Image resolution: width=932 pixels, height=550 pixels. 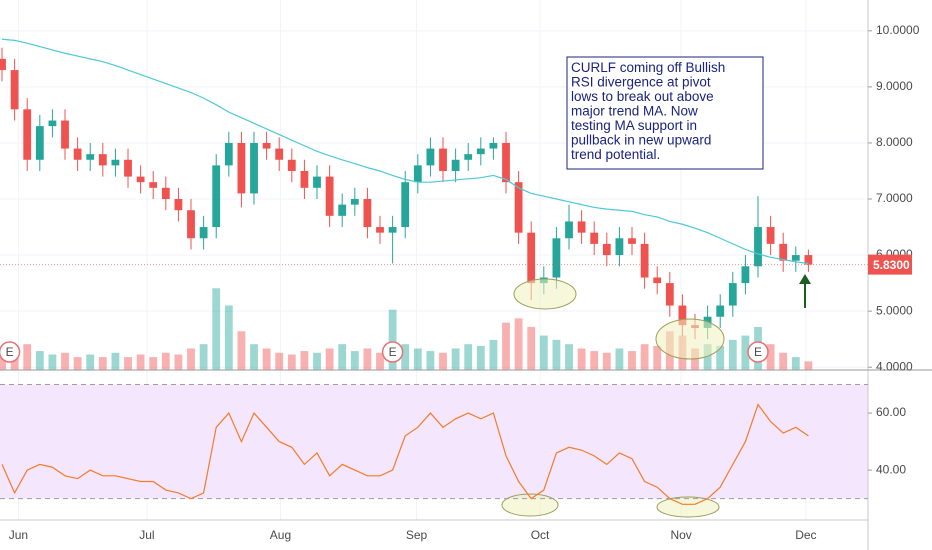 I want to click on y-tick-label: 9.0000, so click(x=894, y=86).